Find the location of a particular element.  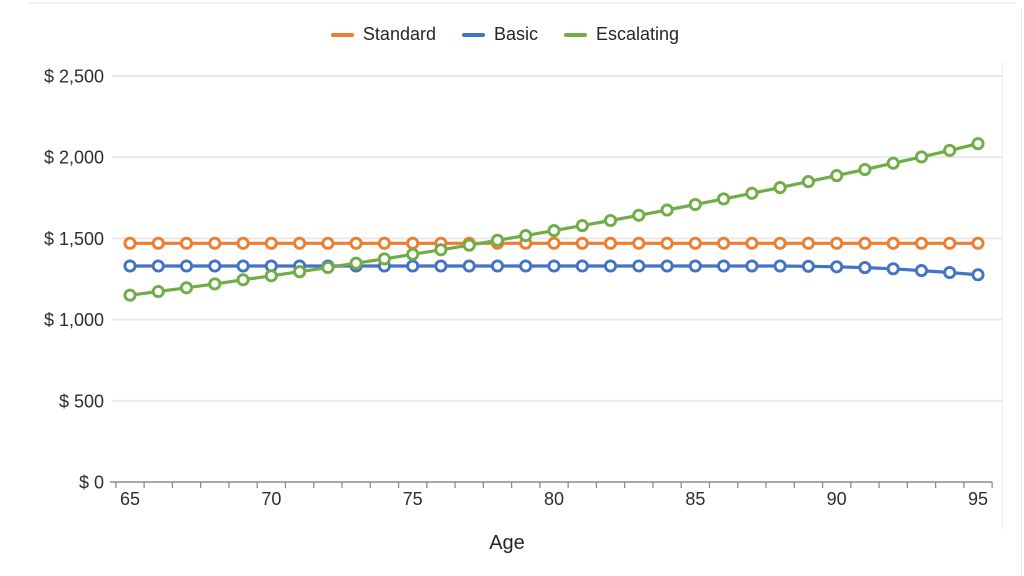

legend-item-standard: Standard is located at coordinates (383, 34).